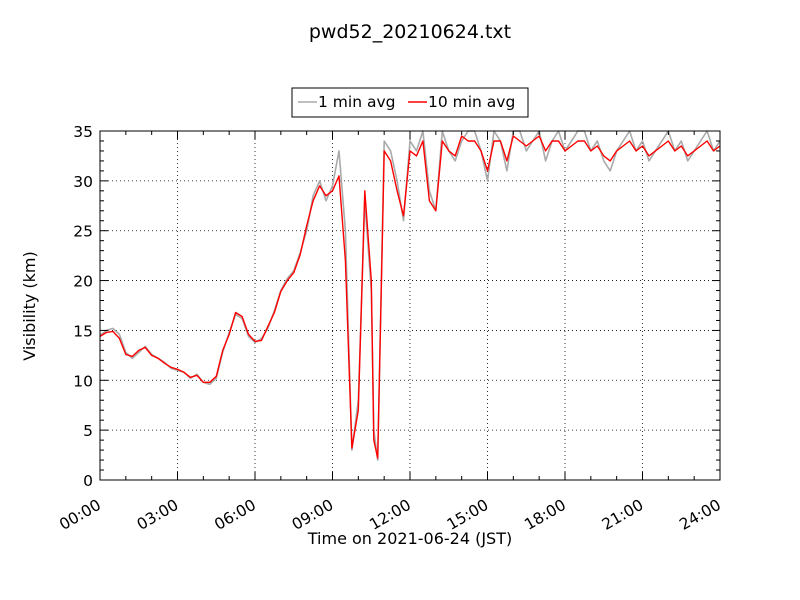 This screenshot has width=800, height=600. I want to click on x-tick-label: 00:00, so click(80, 515).